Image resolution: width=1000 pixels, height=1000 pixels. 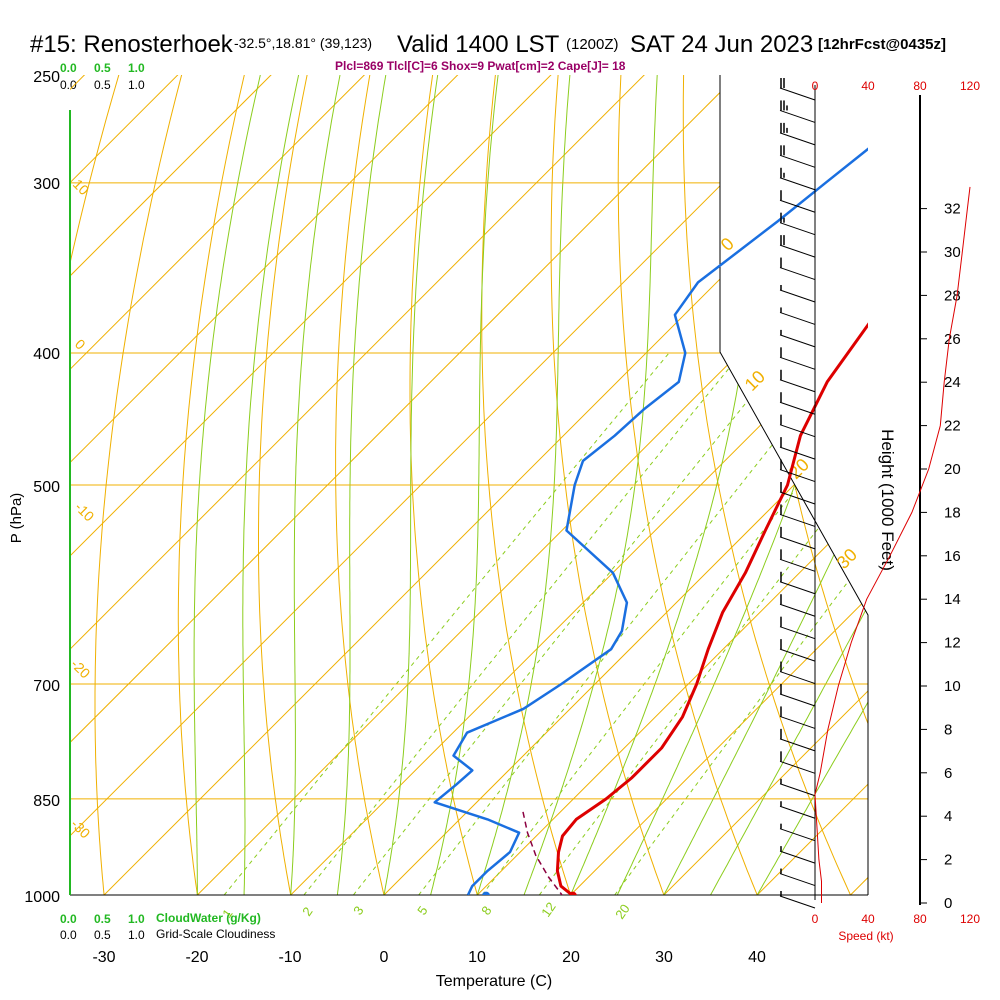 What do you see at coordinates (970, 919) in the screenshot?
I see `speed-tick: 120` at bounding box center [970, 919].